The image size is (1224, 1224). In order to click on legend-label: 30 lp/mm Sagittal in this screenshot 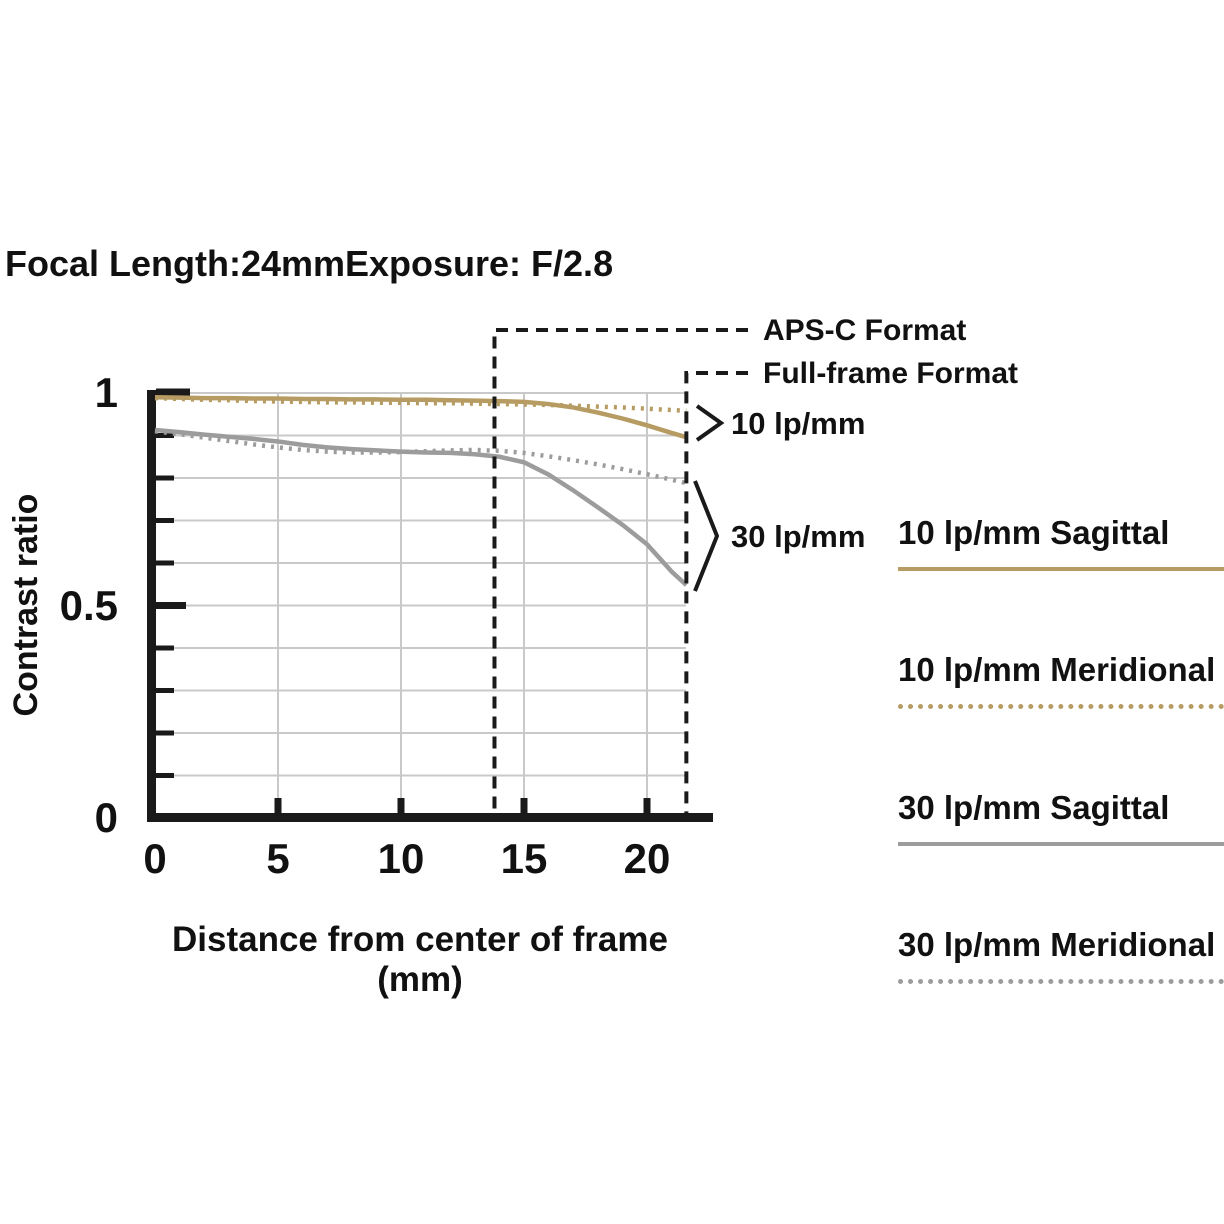, I will do `click(1034, 807)`.